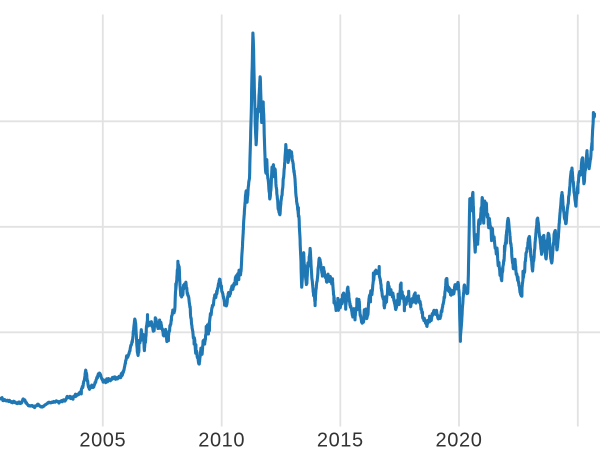 Image resolution: width=600 pixels, height=450 pixels. What do you see at coordinates (221, 440) in the screenshot?
I see `svg-text: 2010` at bounding box center [221, 440].